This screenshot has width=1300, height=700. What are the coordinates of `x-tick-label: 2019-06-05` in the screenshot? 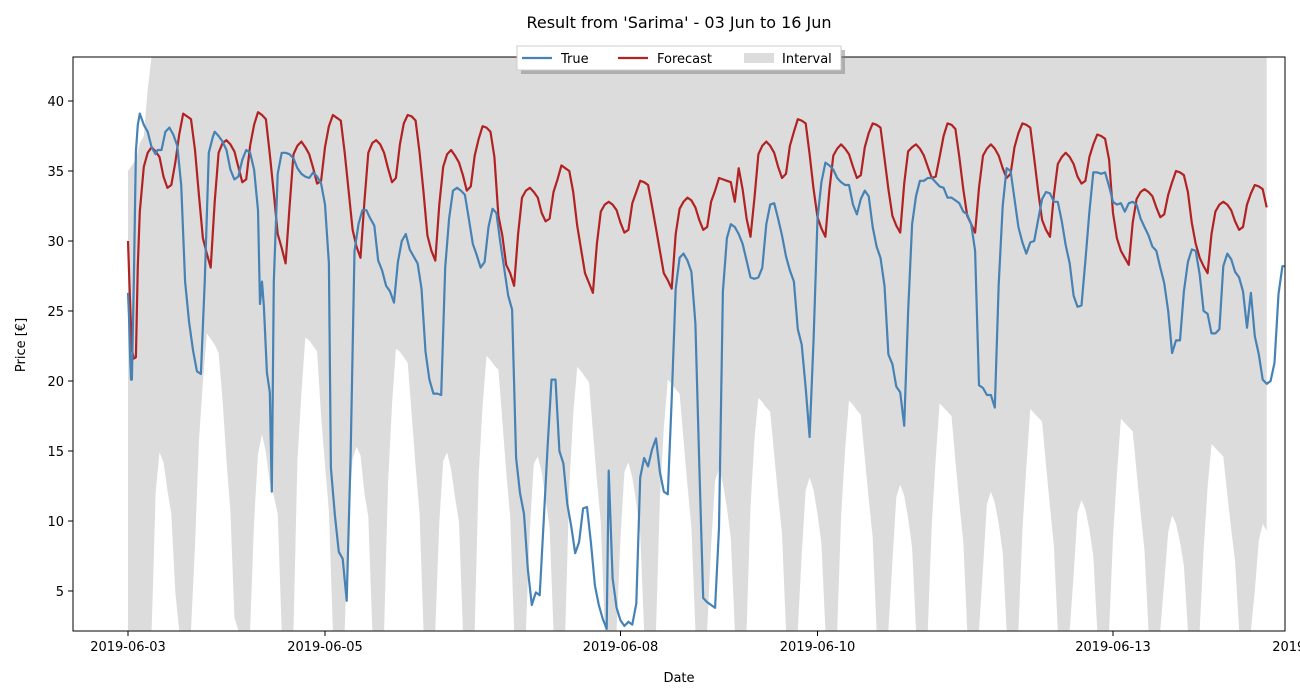 It's located at (325, 647).